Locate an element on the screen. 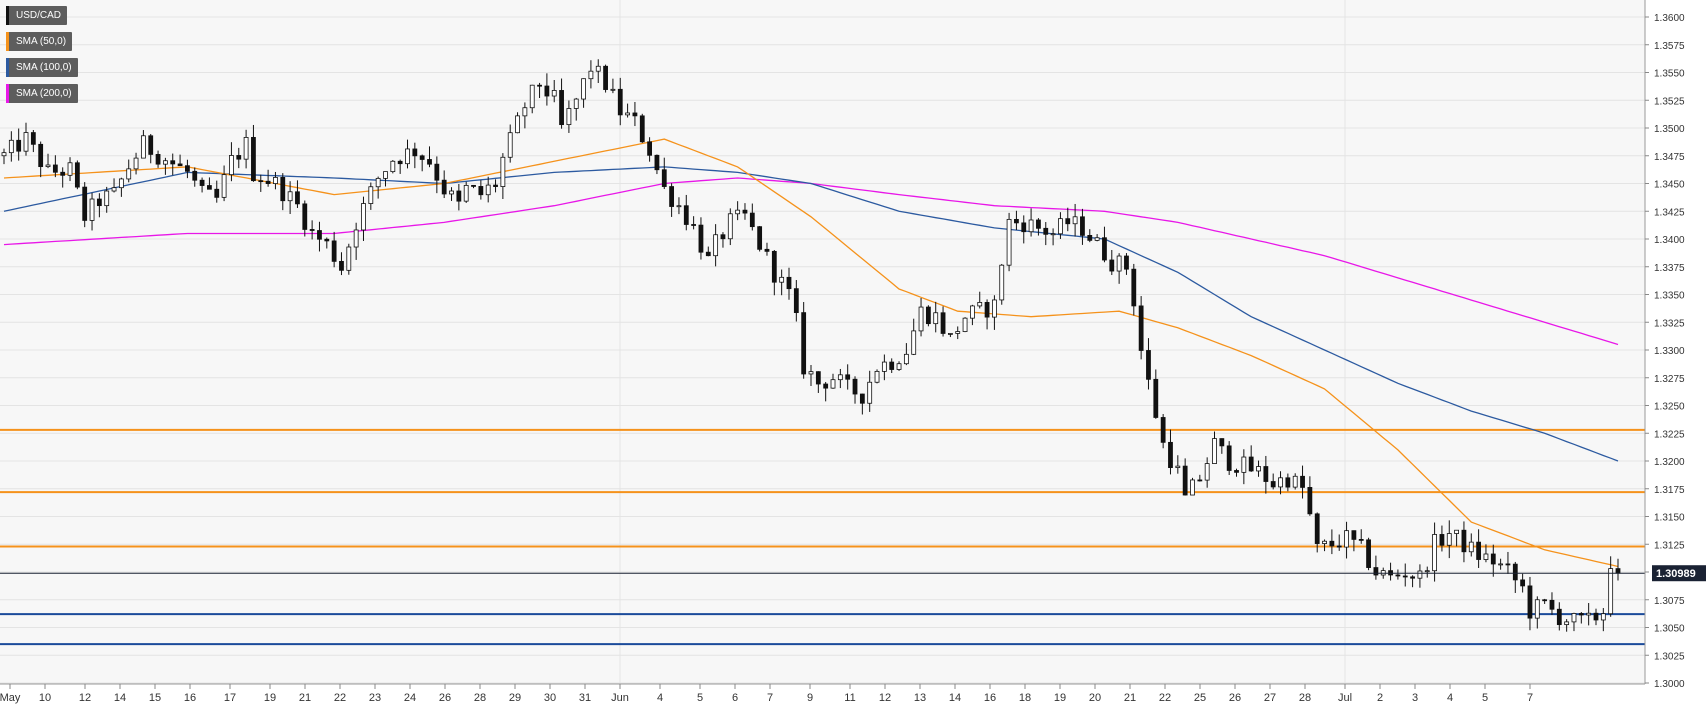  legend-sma-100-swatch is located at coordinates (7, 67).